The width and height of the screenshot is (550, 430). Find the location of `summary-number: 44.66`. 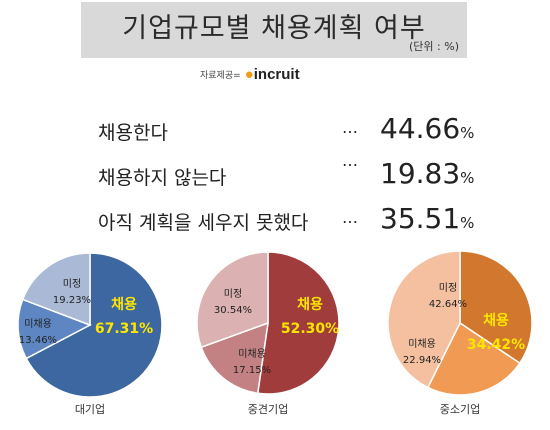

summary-number: 44.66 is located at coordinates (420, 128).